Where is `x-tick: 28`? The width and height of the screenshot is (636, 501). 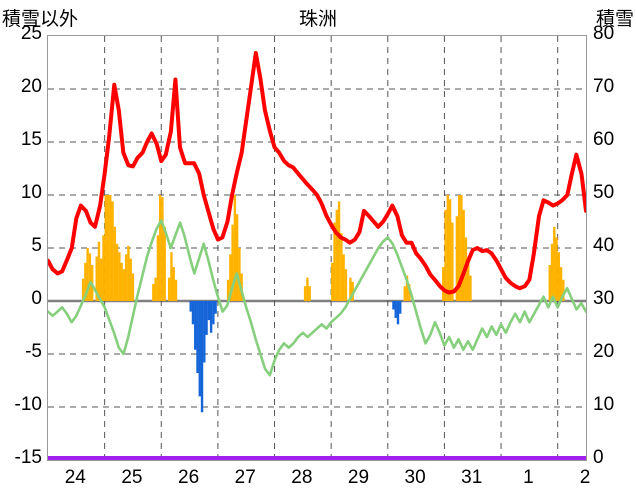
x-tick: 28 is located at coordinates (302, 477).